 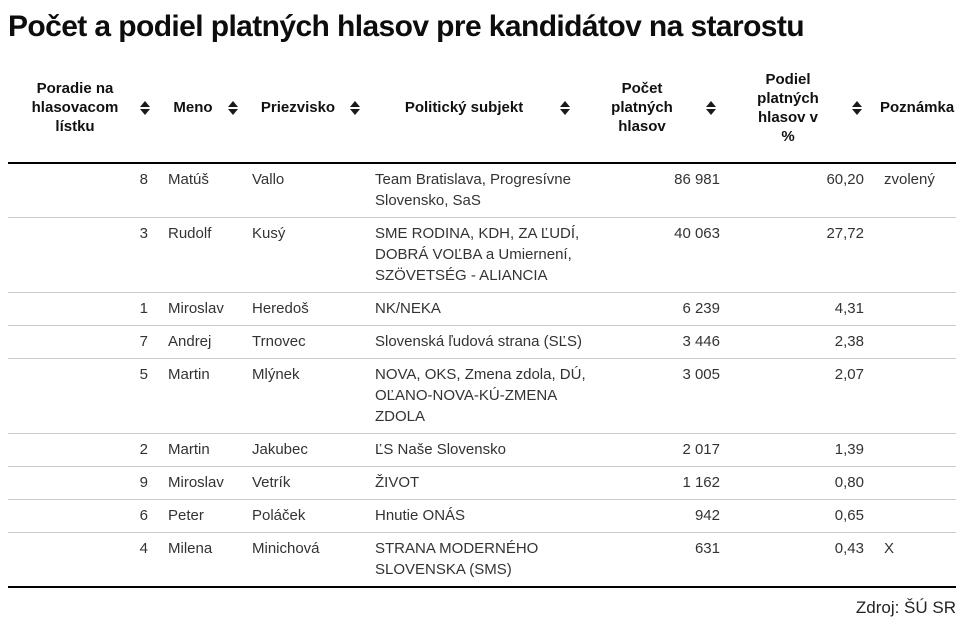 What do you see at coordinates (82, 255) in the screenshot?
I see `cell-poradie: 3` at bounding box center [82, 255].